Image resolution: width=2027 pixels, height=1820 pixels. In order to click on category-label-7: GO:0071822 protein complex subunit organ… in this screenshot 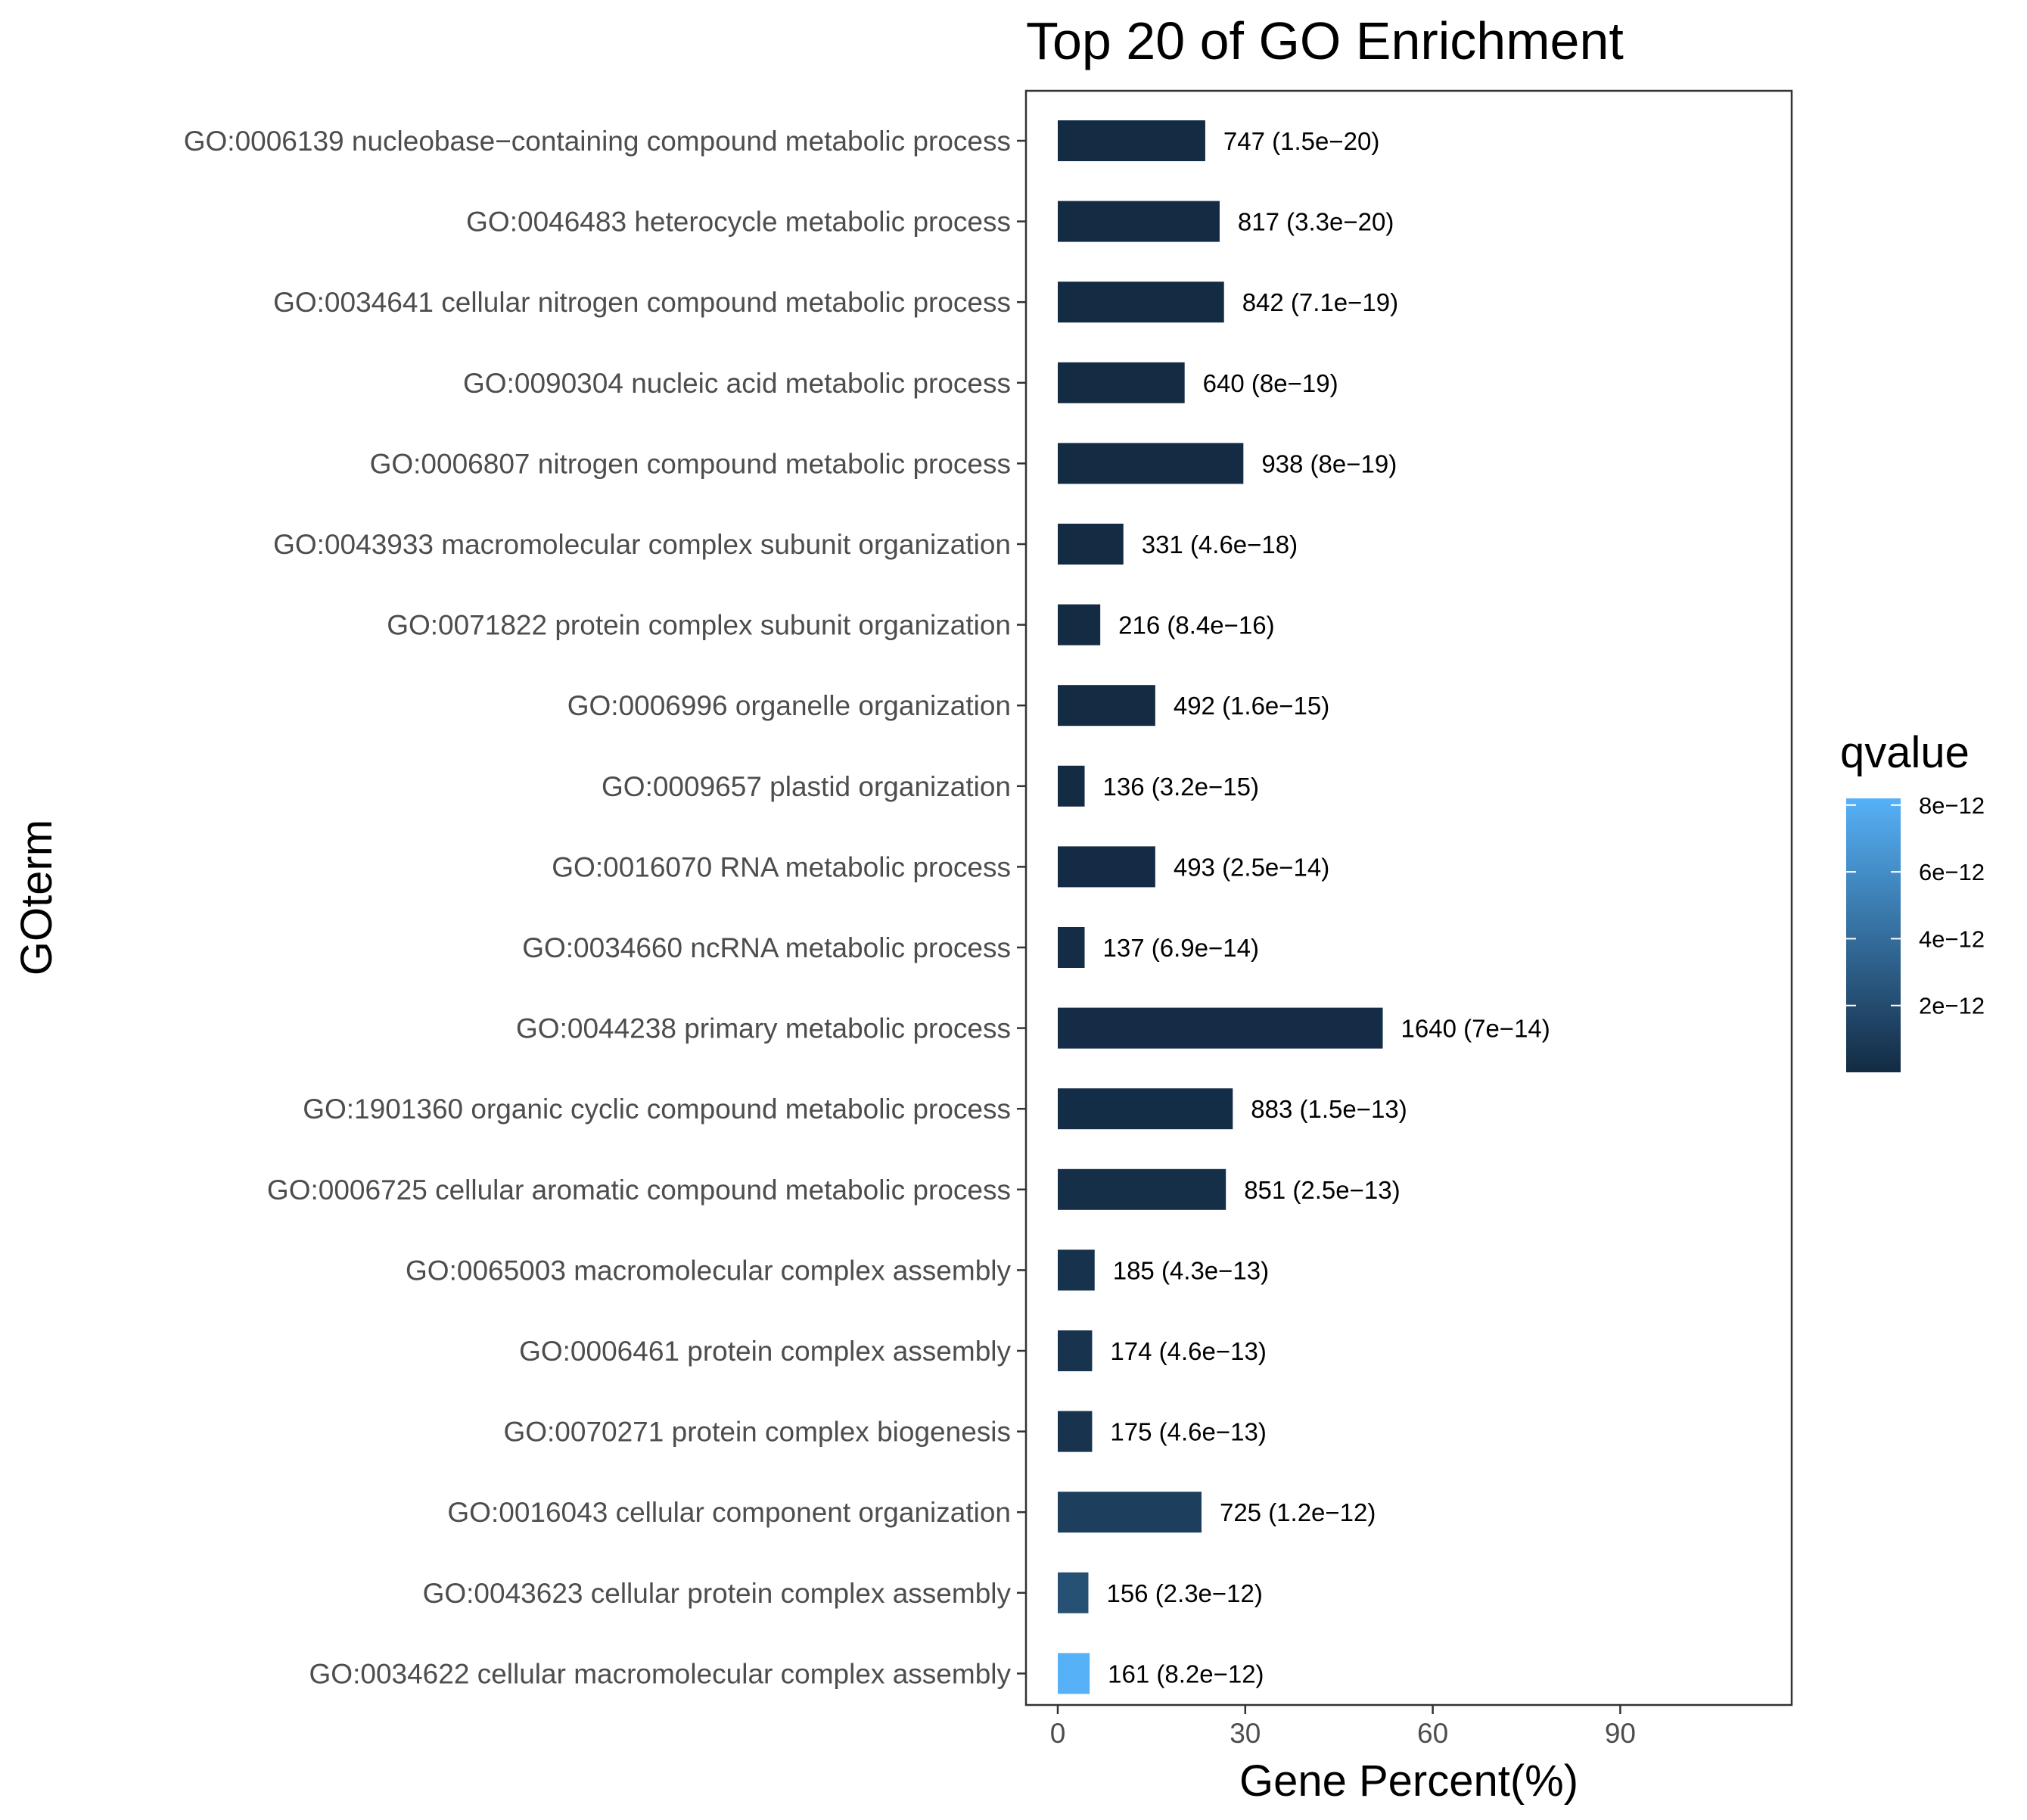, I will do `click(699, 625)`.